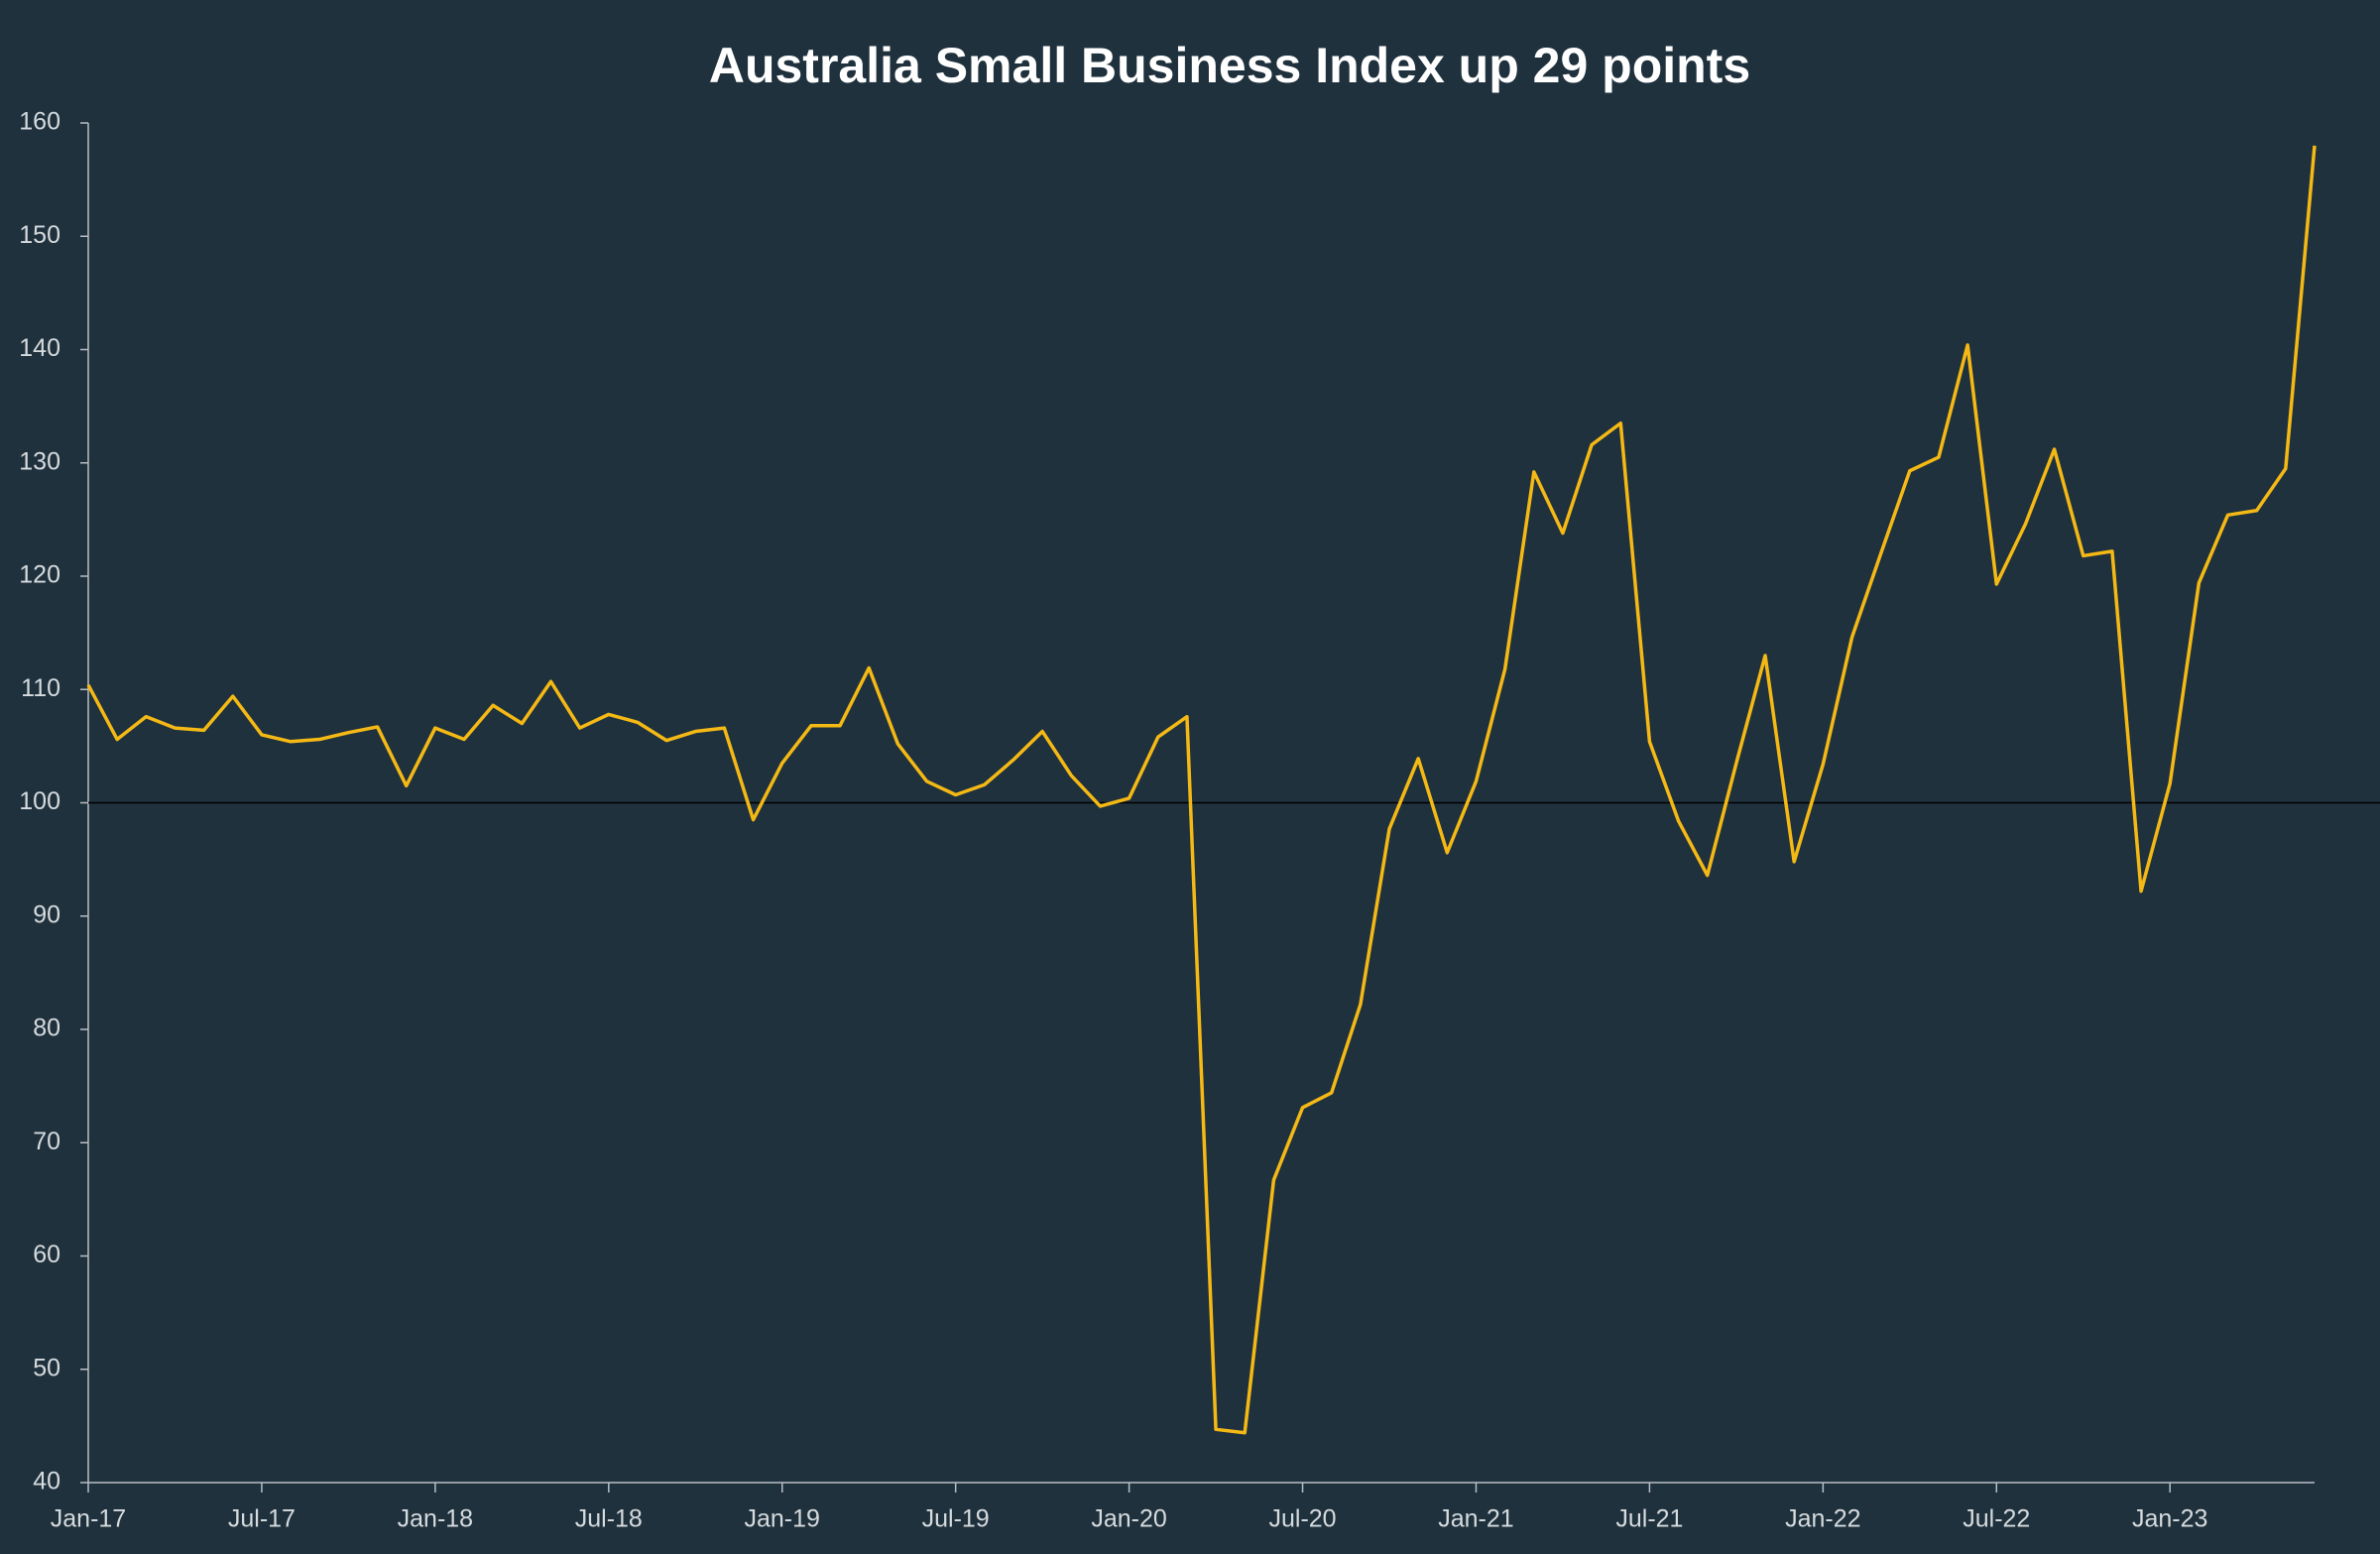 This screenshot has height=1554, width=2380. Describe the element at coordinates (2169, 1519) in the screenshot. I see `x-tick-label: Jan-23` at that location.